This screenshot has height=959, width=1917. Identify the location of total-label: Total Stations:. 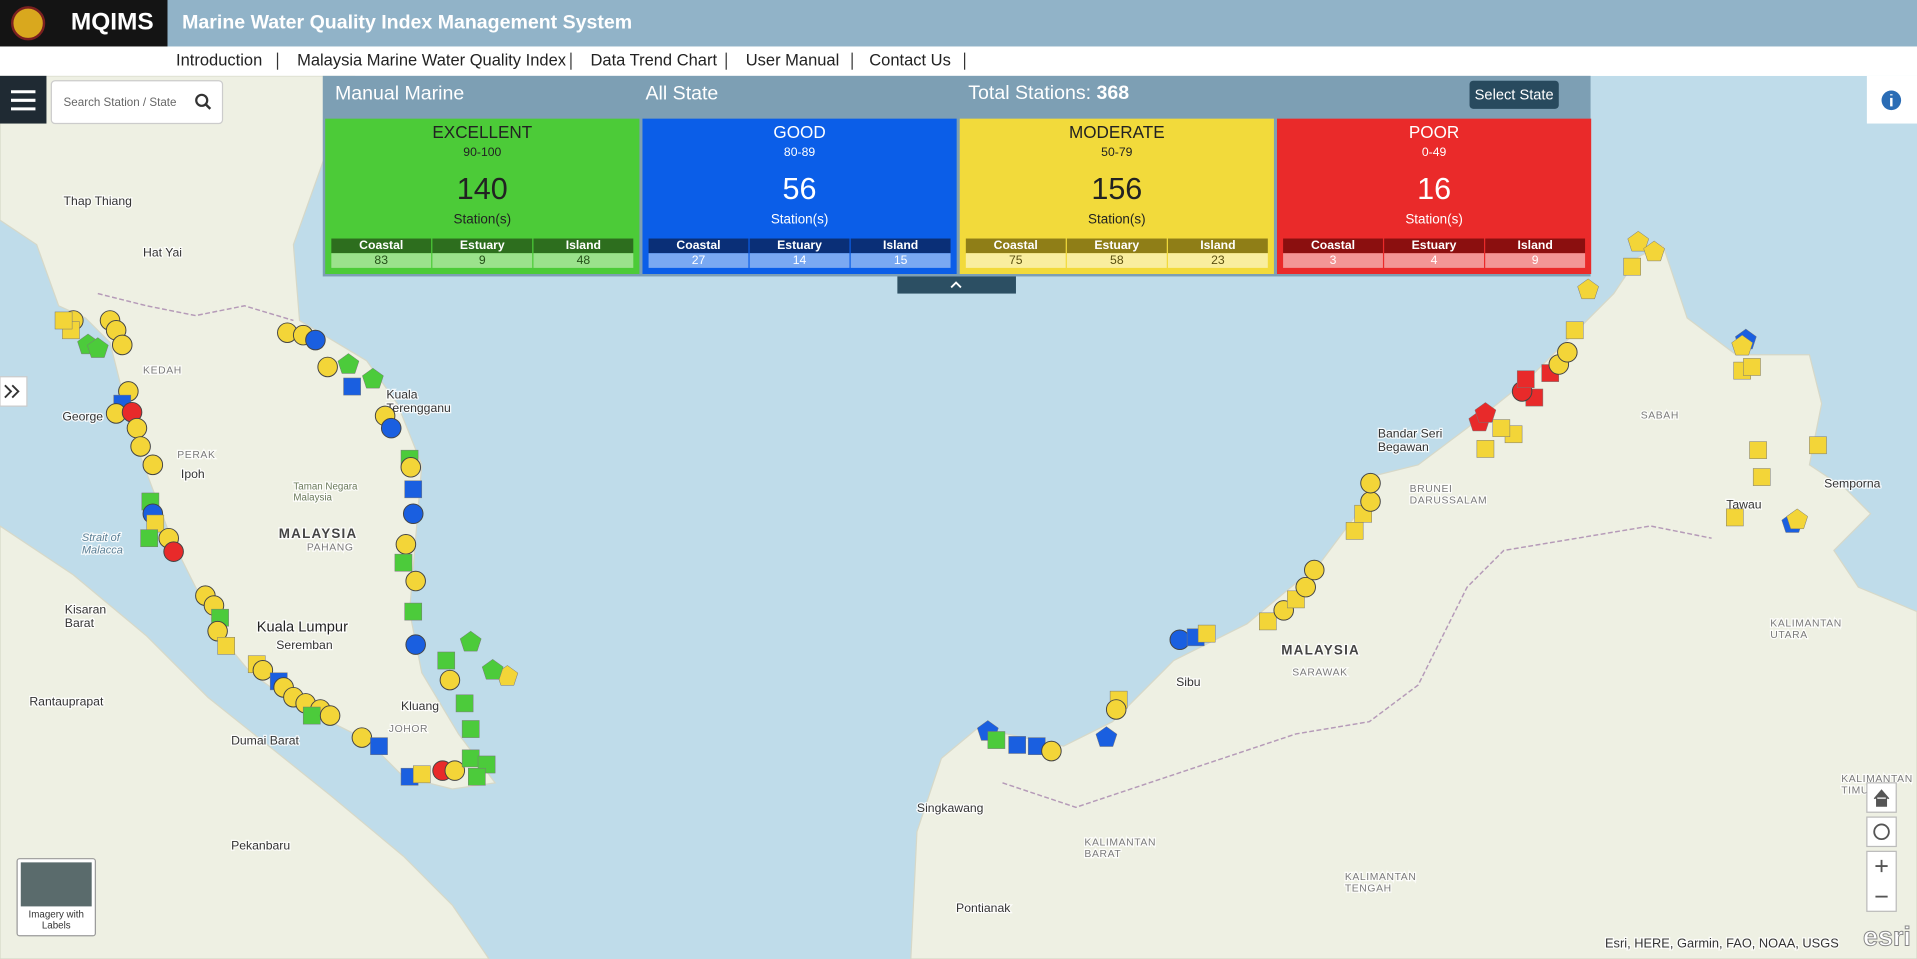
(1029, 93).